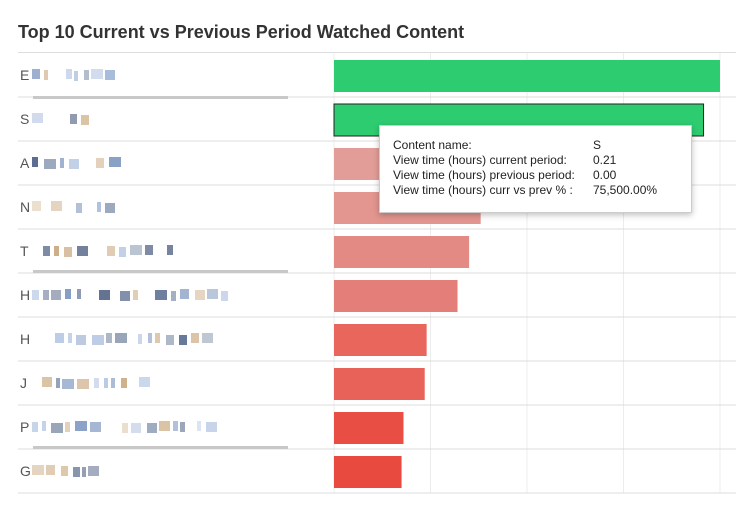  Describe the element at coordinates (23, 383) in the screenshot. I see `category-label: J` at that location.